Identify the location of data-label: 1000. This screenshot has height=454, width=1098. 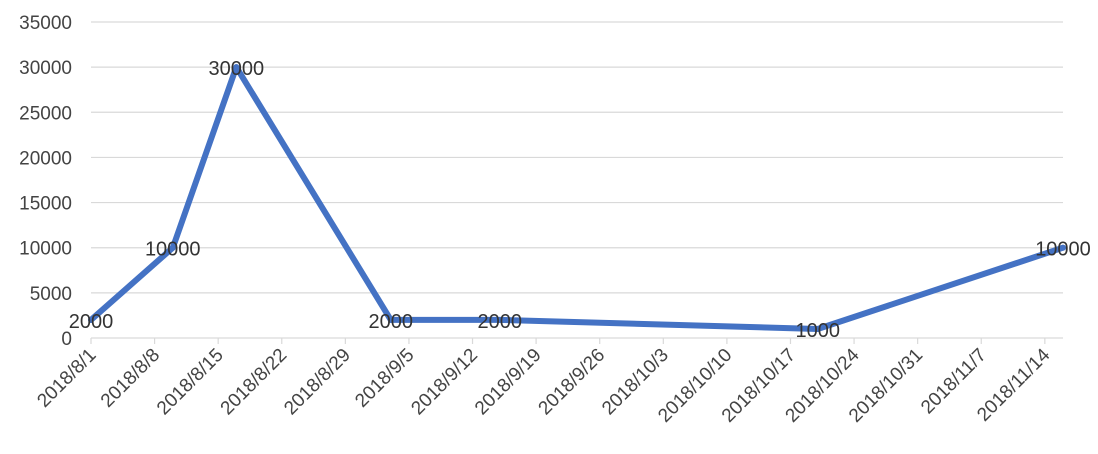
(817, 331).